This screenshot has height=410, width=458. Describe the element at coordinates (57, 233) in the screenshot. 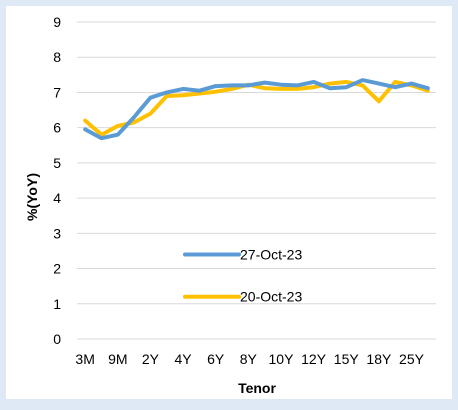

I see `y-tick-label: 3` at that location.